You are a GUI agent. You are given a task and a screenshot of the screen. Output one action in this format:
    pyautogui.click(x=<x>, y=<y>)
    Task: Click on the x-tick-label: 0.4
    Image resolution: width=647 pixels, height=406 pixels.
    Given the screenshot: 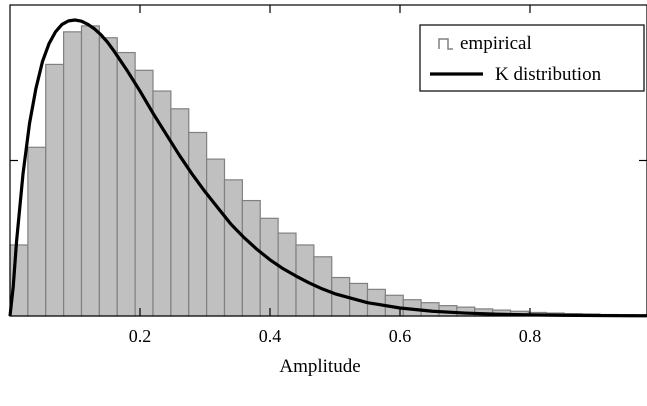 What is the action you would take?
    pyautogui.click(x=270, y=336)
    